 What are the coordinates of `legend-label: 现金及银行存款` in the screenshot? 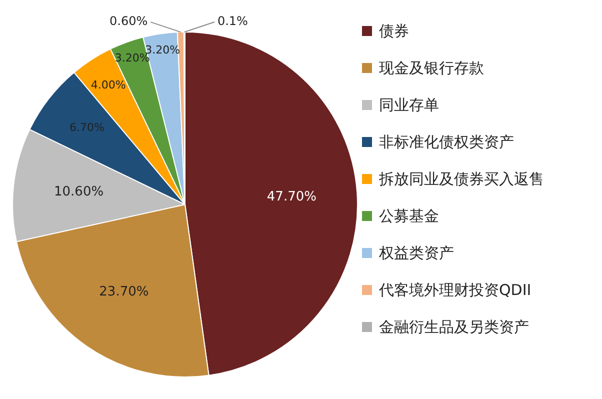 It's located at (431, 68).